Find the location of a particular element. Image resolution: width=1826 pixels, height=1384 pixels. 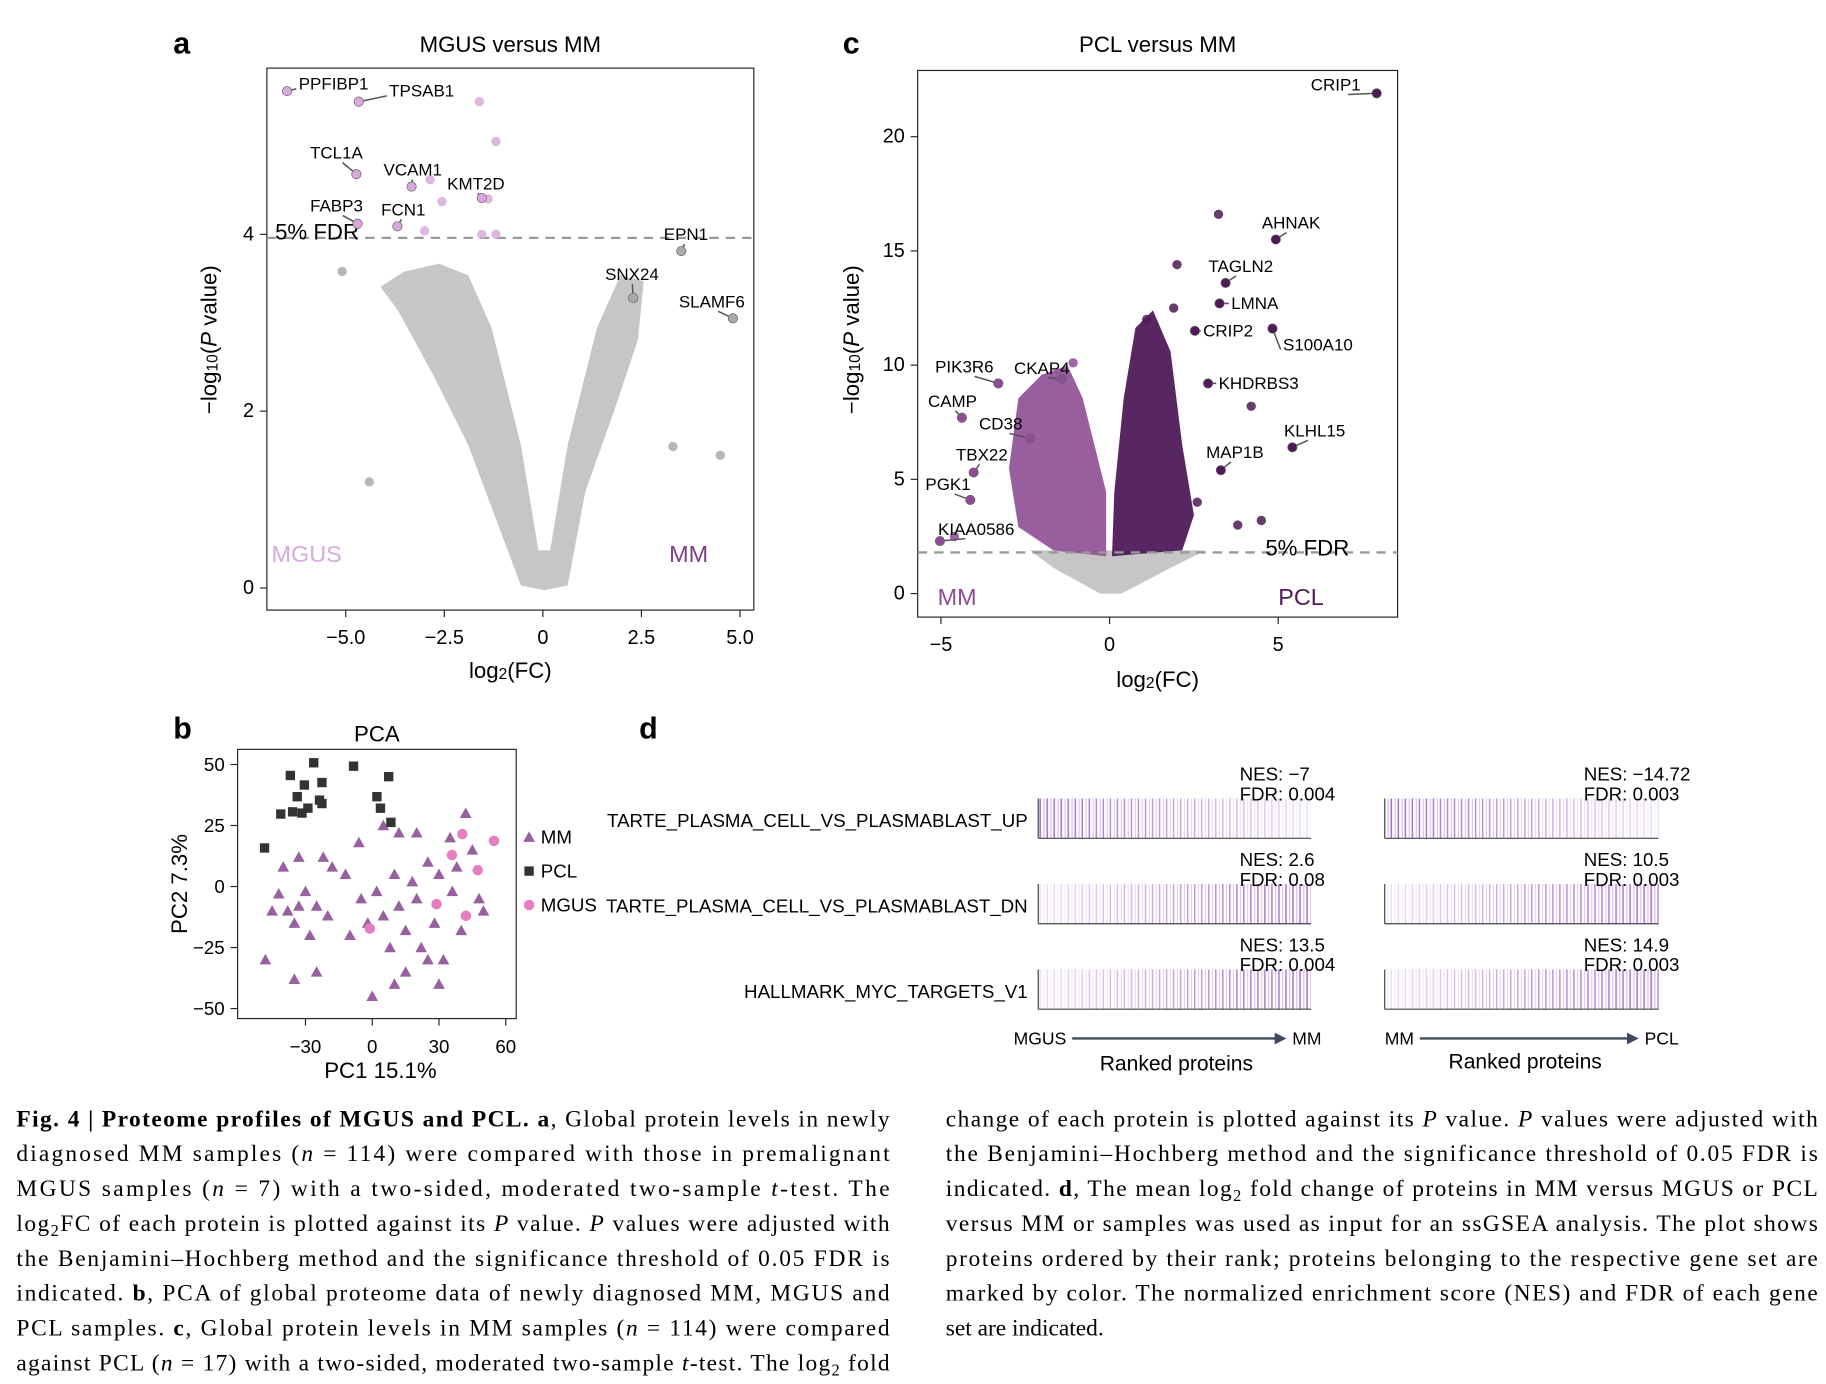

legend-label: MGUS is located at coordinates (569, 905).